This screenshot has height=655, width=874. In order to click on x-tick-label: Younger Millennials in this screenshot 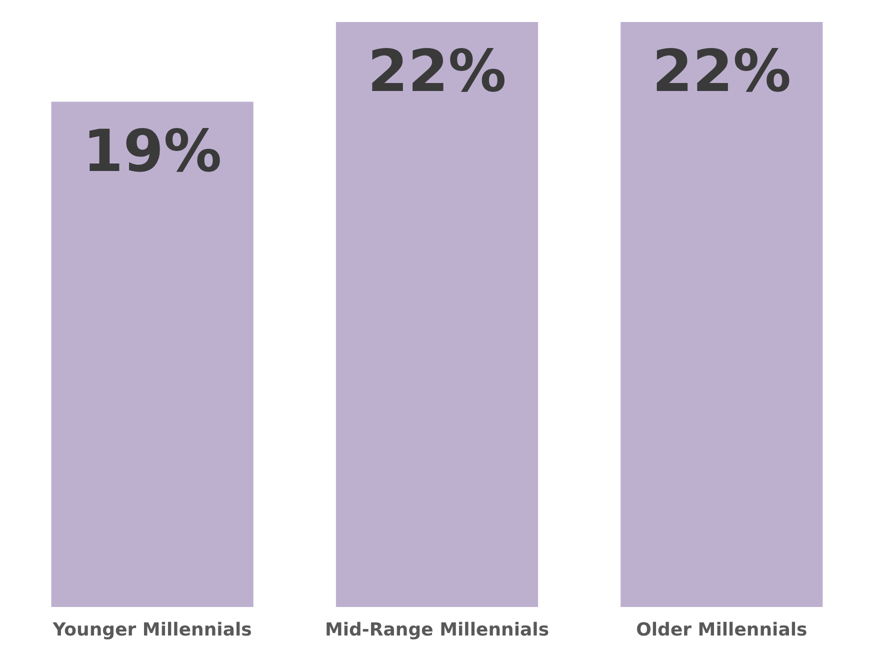, I will do `click(152, 630)`.